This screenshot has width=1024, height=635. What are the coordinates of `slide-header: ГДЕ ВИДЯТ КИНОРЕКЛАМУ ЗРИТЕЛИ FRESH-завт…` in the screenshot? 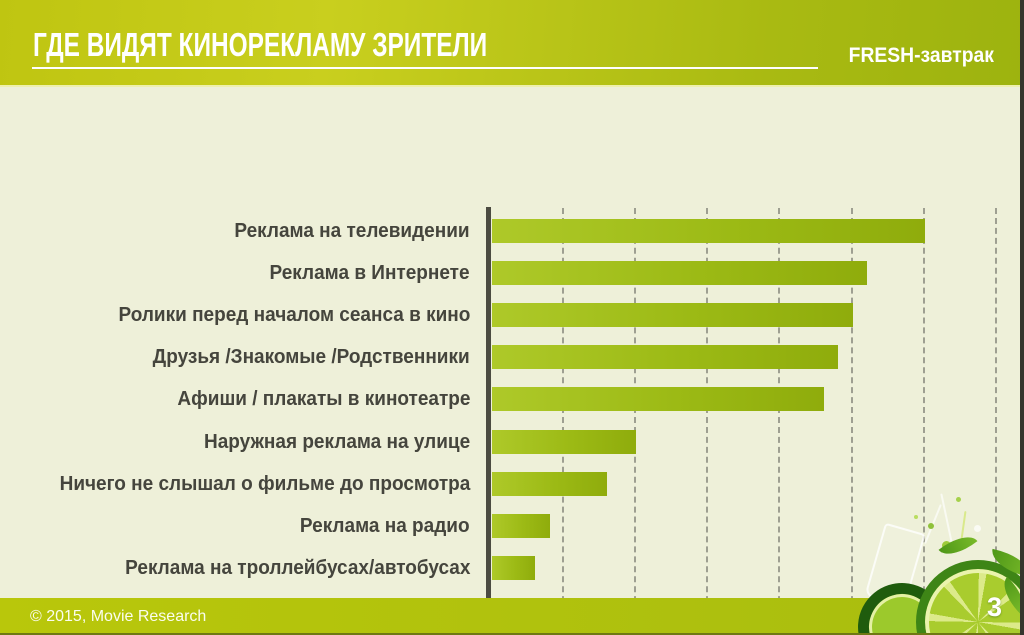 It's located at (512, 43).